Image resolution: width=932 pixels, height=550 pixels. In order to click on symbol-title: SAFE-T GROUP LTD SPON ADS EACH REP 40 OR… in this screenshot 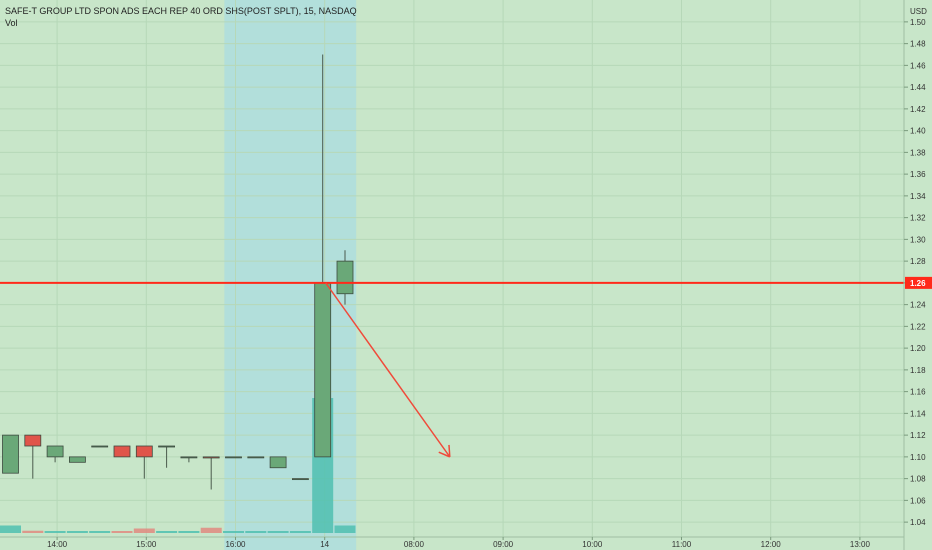, I will do `click(181, 11)`.